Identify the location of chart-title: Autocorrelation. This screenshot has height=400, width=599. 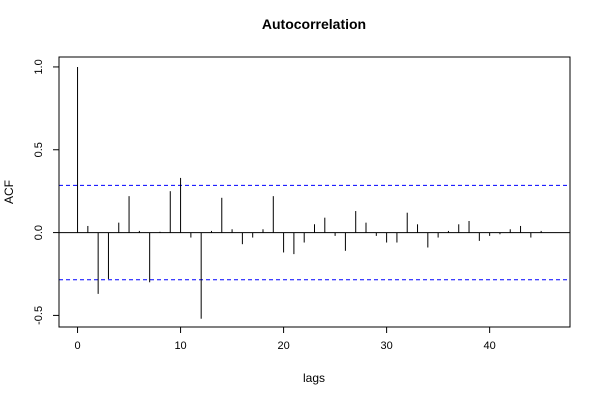
(314, 24).